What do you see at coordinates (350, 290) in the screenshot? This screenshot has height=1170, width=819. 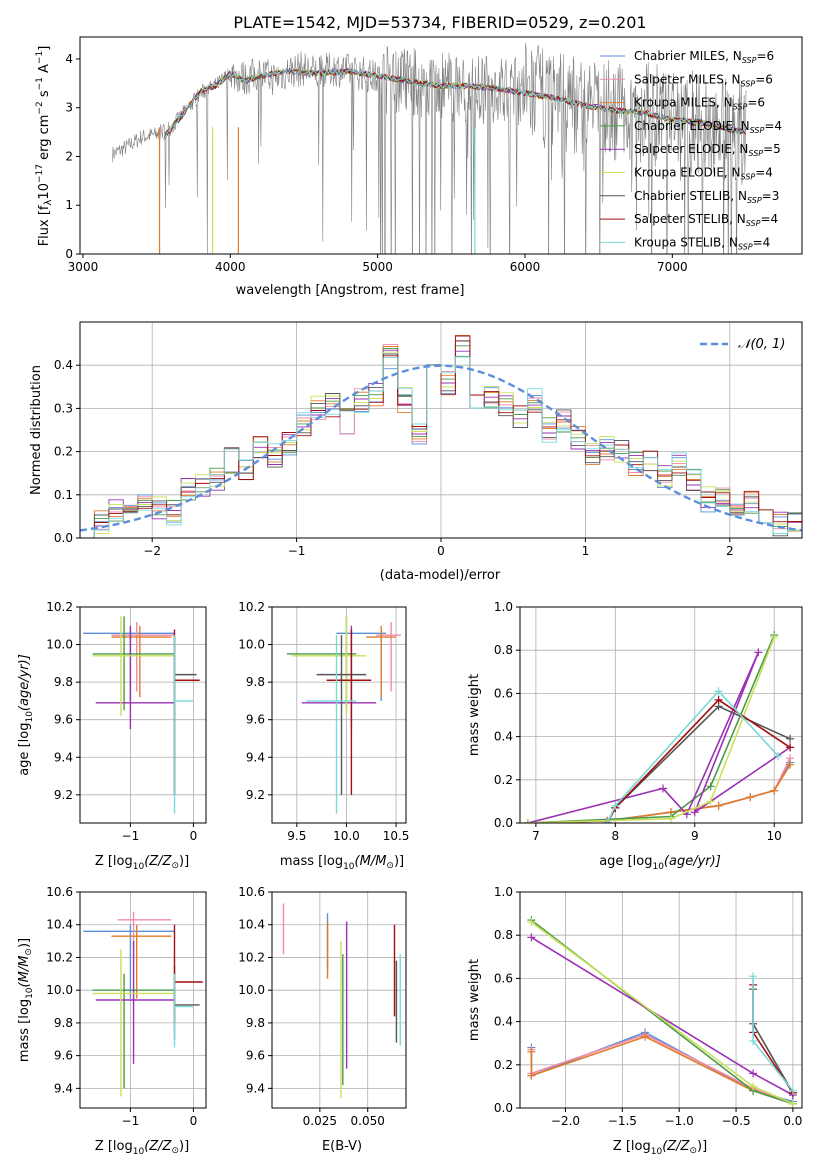 I see `spectrum-xlabel: wavelength [Angstrom, rest frame]` at bounding box center [350, 290].